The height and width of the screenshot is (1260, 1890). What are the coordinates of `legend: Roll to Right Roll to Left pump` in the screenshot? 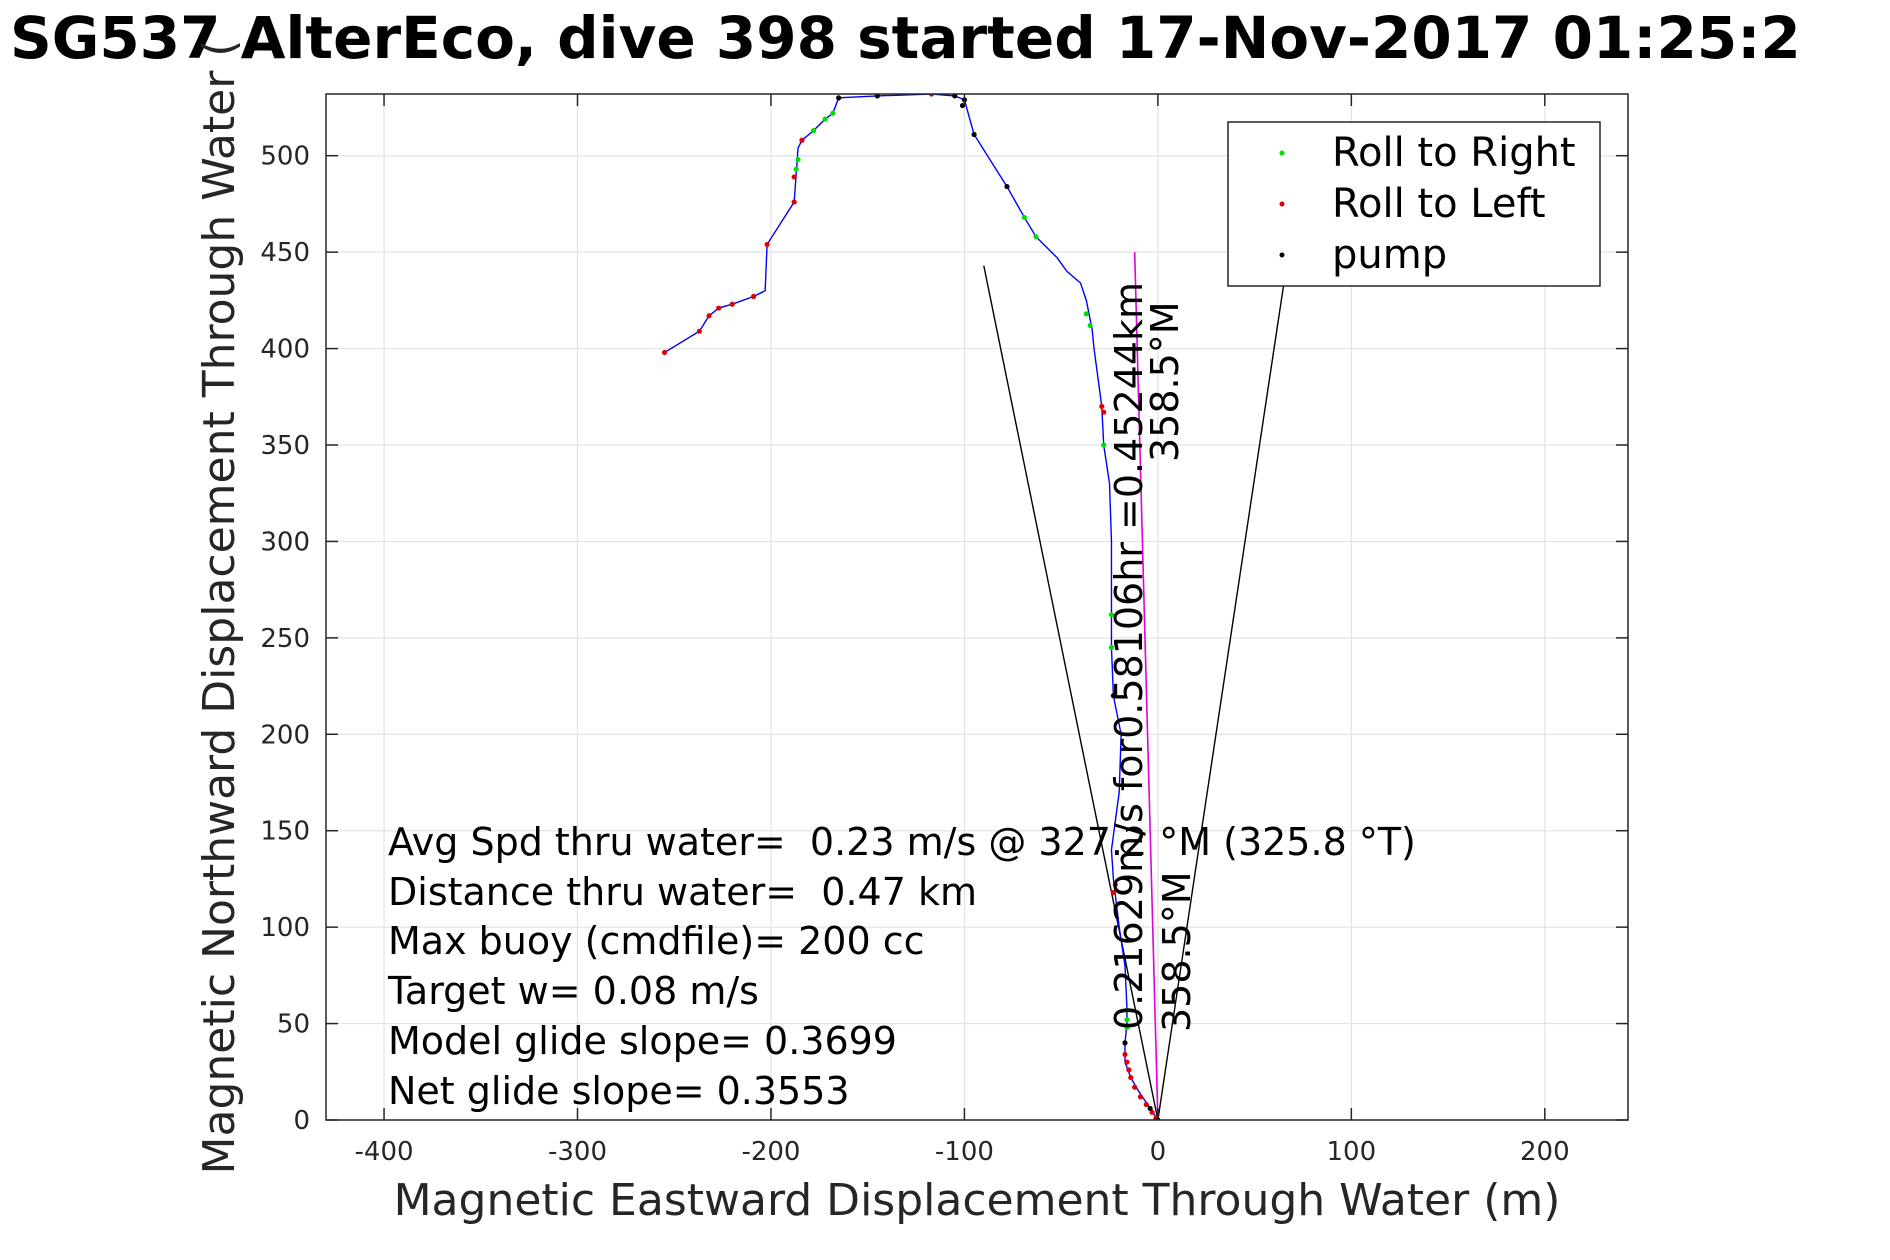 It's located at (1414, 204).